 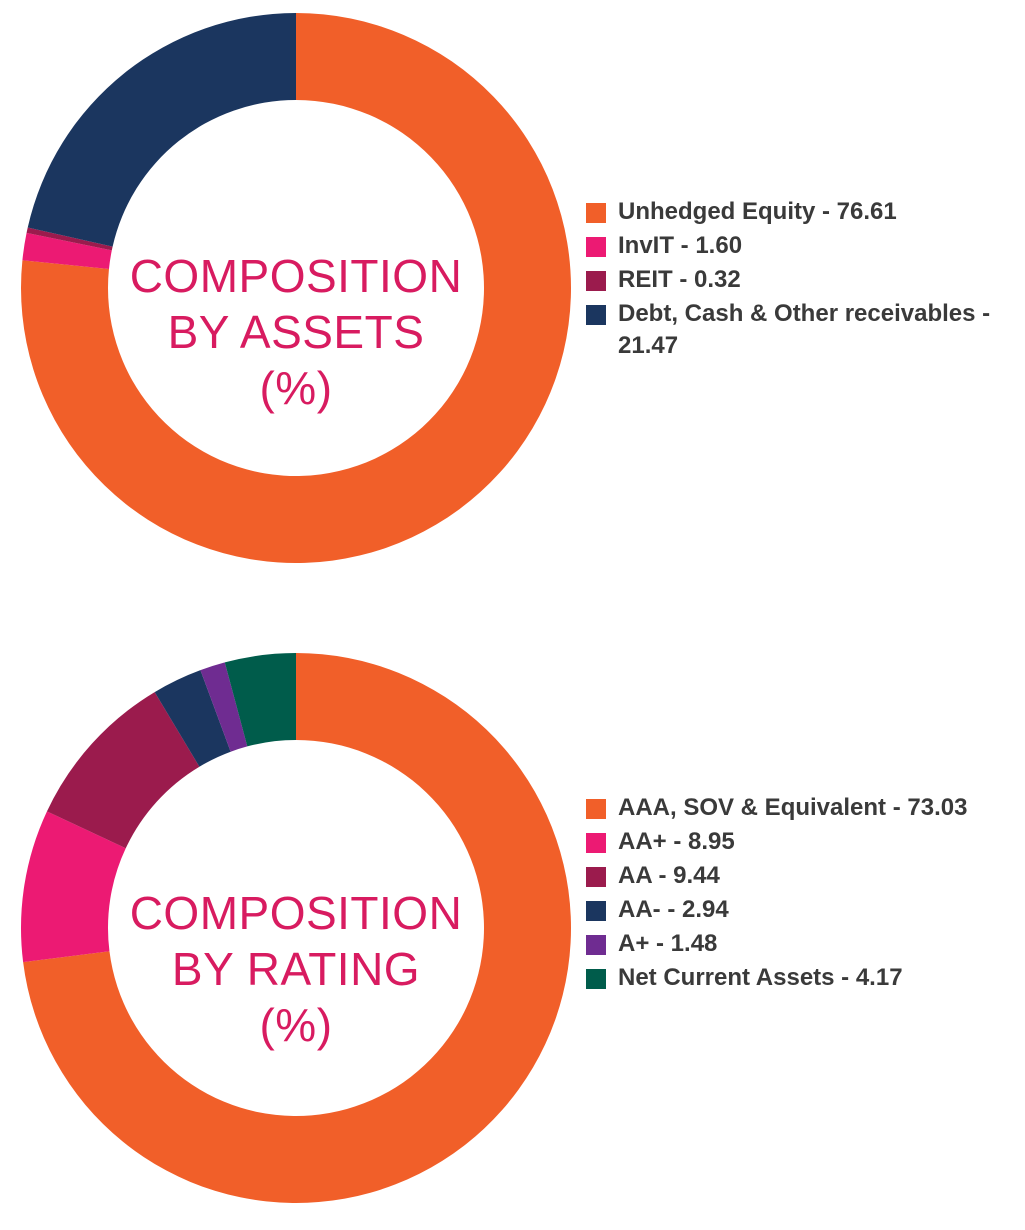 I want to click on slice-debt-cash-other-receivables, so click(x=161, y=130).